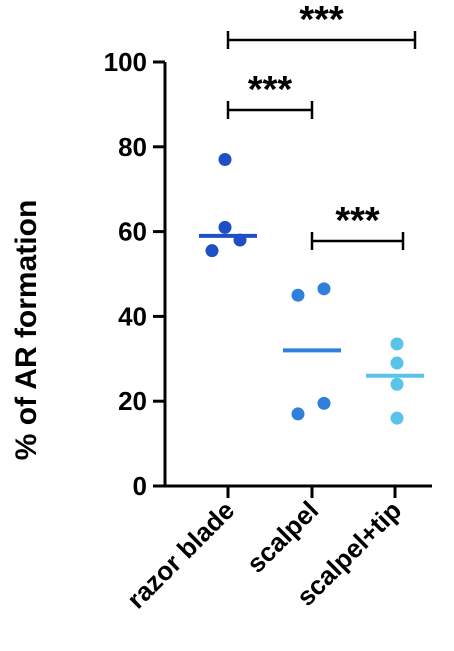  Describe the element at coordinates (132, 147) in the screenshot. I see `y-tick-label: 80` at that location.